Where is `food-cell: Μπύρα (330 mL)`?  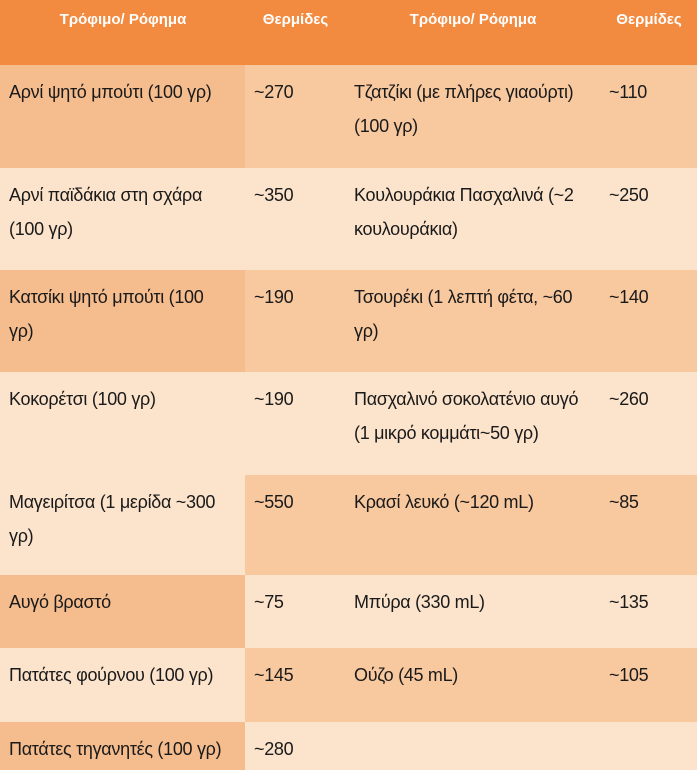
food-cell: Μπύρα (330 mL) is located at coordinates (472, 611).